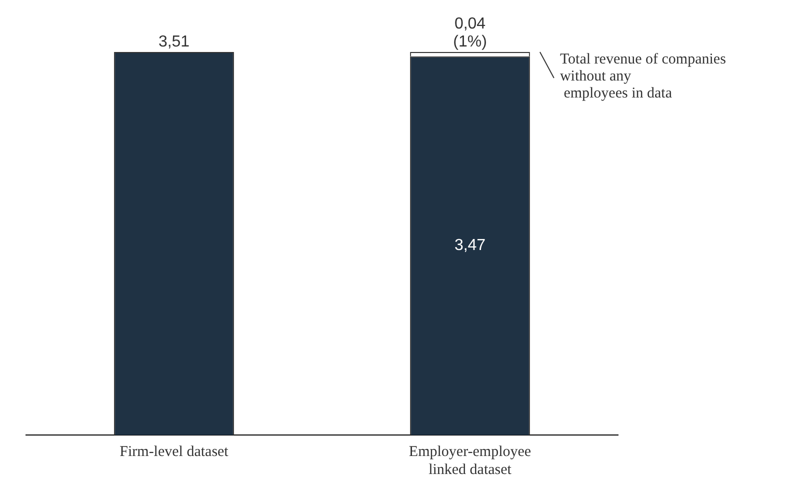 The height and width of the screenshot is (489, 796). I want to click on x-tick-label: Firm-level dataset, so click(175, 452).